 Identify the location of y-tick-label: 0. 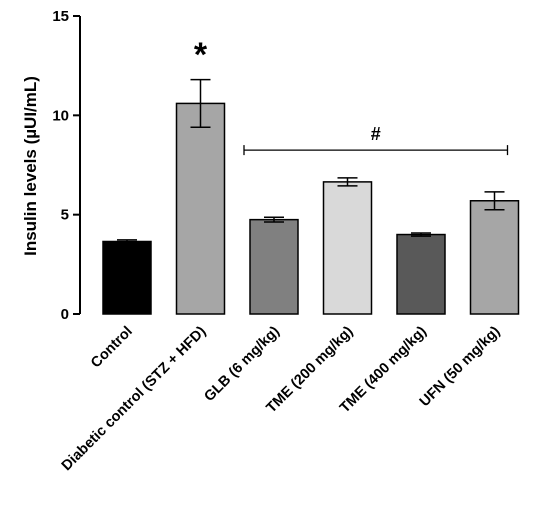
(65, 314).